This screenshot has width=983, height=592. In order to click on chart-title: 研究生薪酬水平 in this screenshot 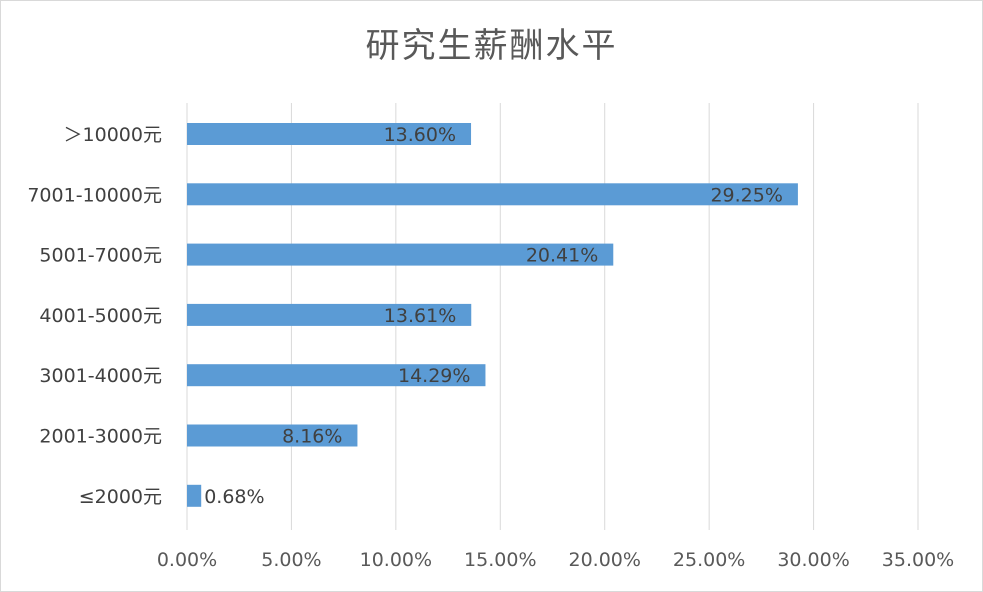, I will do `click(491, 46)`.